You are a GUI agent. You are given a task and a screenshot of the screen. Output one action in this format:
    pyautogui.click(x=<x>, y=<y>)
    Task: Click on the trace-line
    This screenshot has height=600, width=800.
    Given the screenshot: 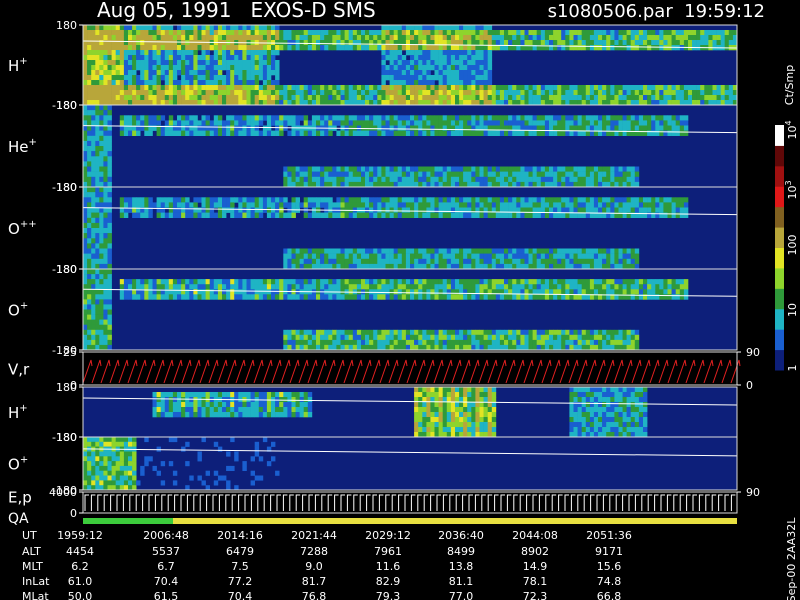 What is the action you would take?
    pyautogui.click(x=410, y=129)
    